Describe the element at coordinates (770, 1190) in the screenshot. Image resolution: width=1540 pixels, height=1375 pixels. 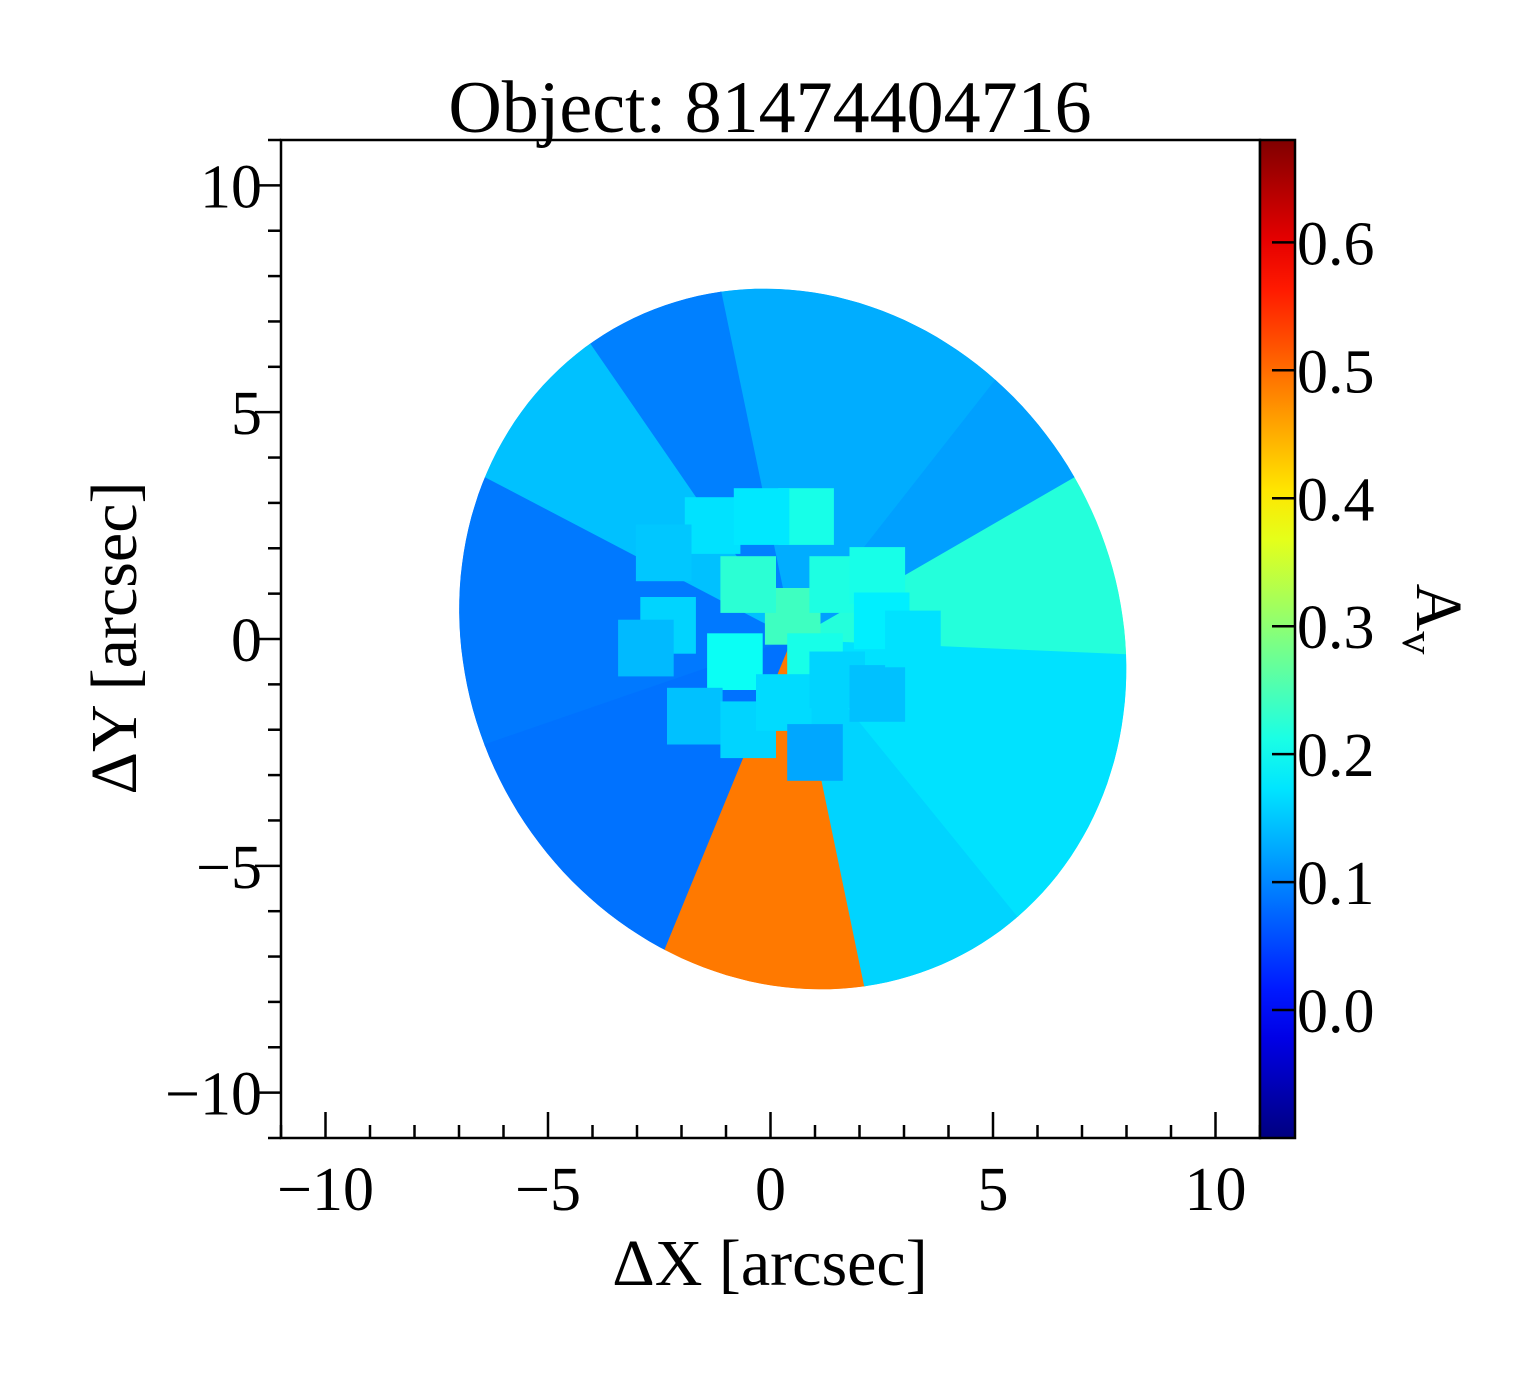
I see `x-tick-label: 0` at that location.